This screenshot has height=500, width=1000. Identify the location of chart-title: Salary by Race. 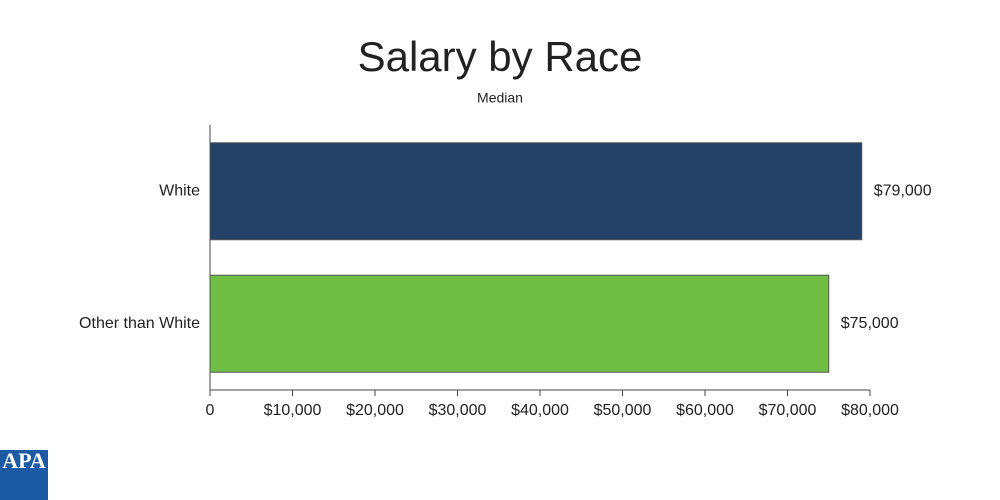
(500, 56).